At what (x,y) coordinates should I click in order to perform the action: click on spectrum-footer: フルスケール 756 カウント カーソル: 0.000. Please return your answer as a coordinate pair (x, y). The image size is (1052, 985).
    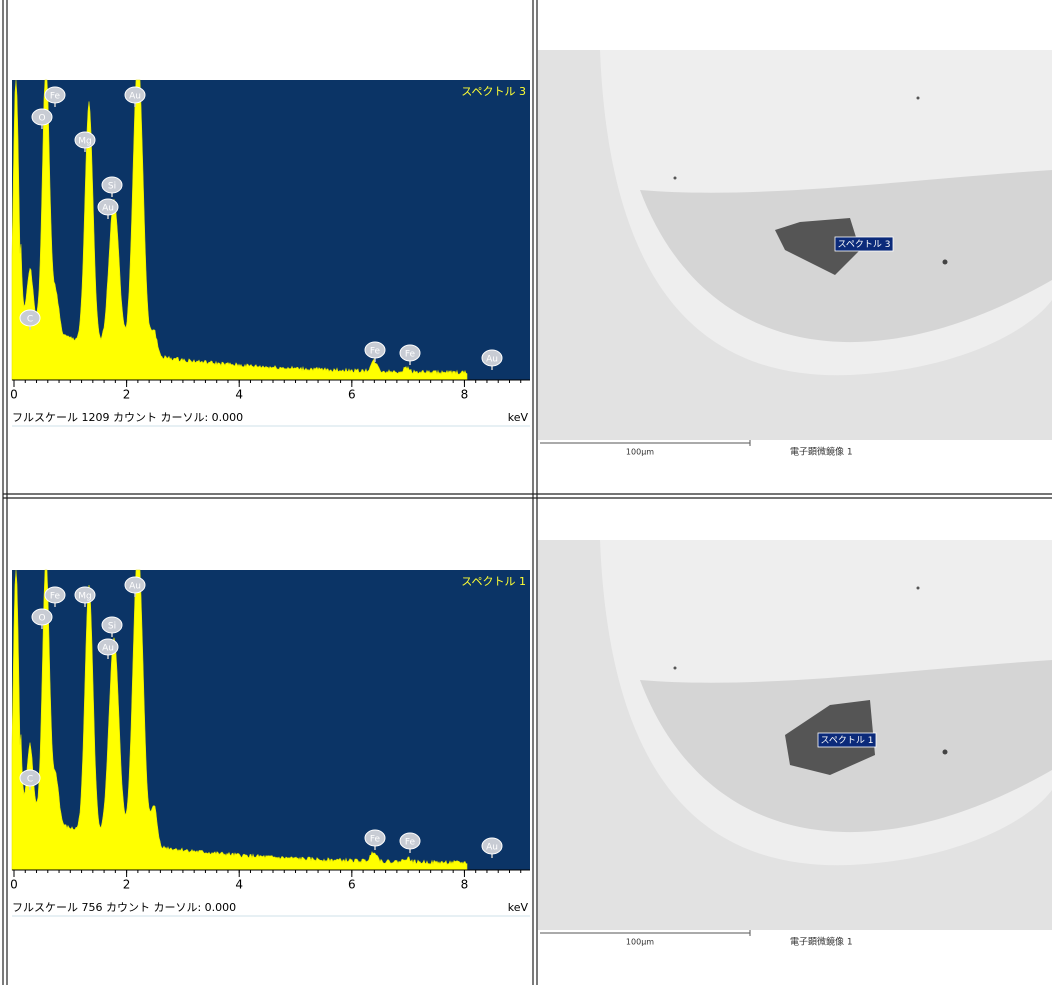
    Looking at the image, I should click on (124, 907).